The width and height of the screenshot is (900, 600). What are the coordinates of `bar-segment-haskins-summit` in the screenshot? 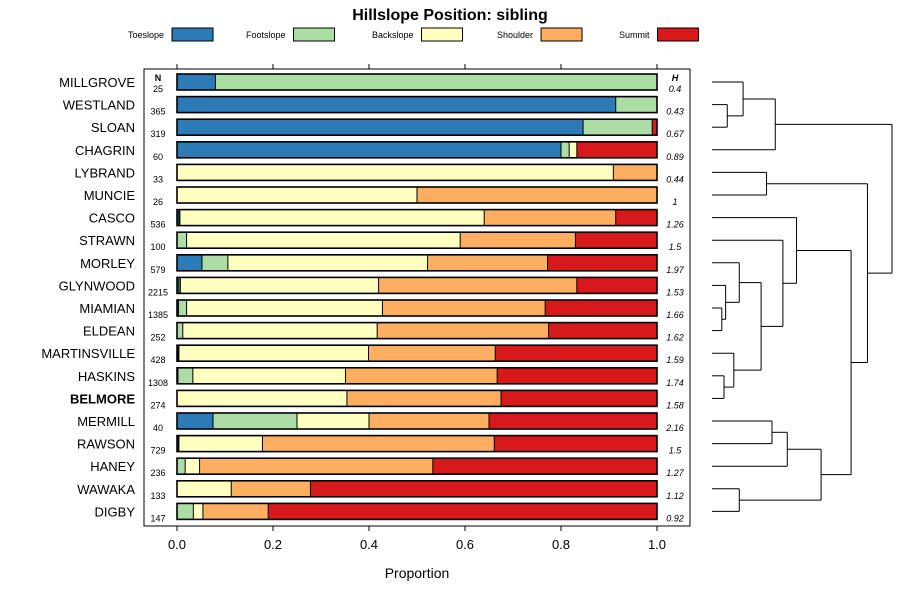 It's located at (577, 375).